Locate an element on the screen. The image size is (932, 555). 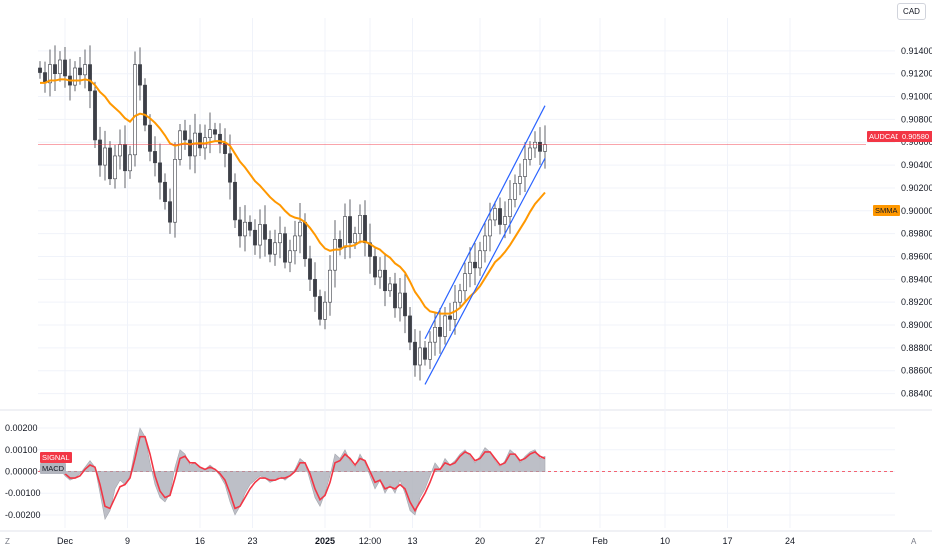
x-tick-label: 13 is located at coordinates (412, 541).